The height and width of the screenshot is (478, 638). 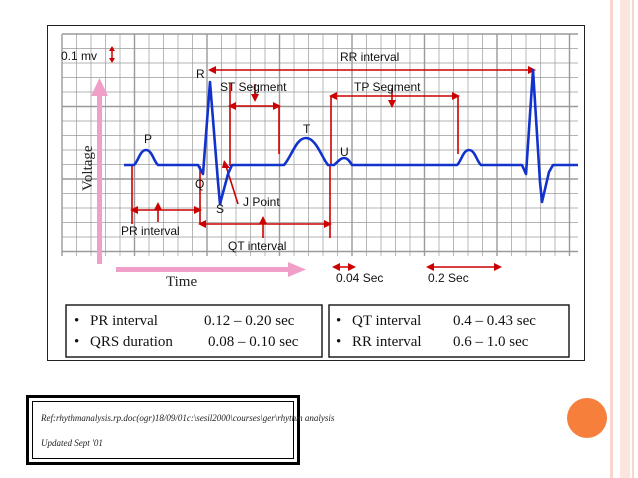 I want to click on decorative-dot, so click(x=587, y=418).